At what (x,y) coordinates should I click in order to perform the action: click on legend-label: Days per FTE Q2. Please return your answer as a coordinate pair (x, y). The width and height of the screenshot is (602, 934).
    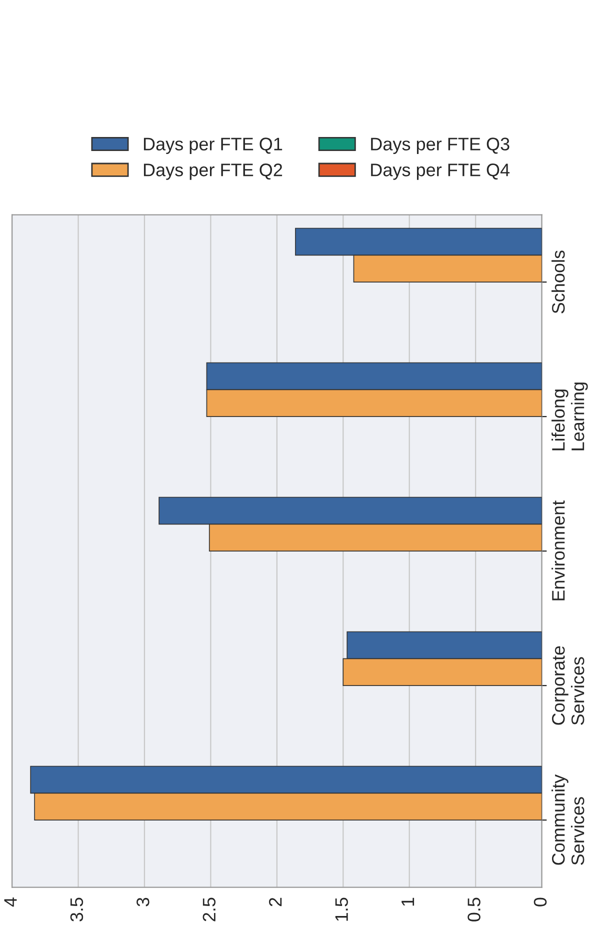
    Looking at the image, I should click on (213, 172).